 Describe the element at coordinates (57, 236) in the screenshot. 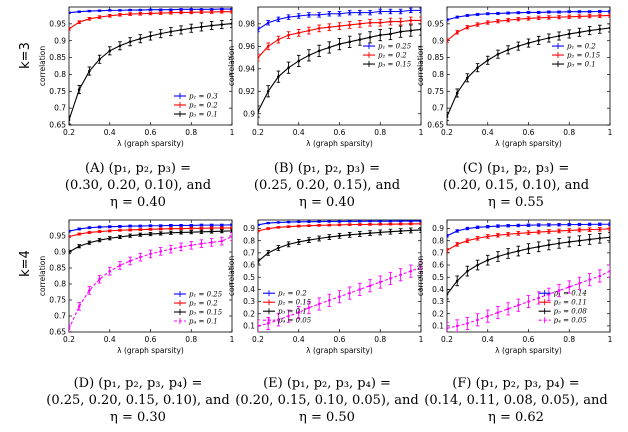

I see `y-tick-label: 0.95` at that location.